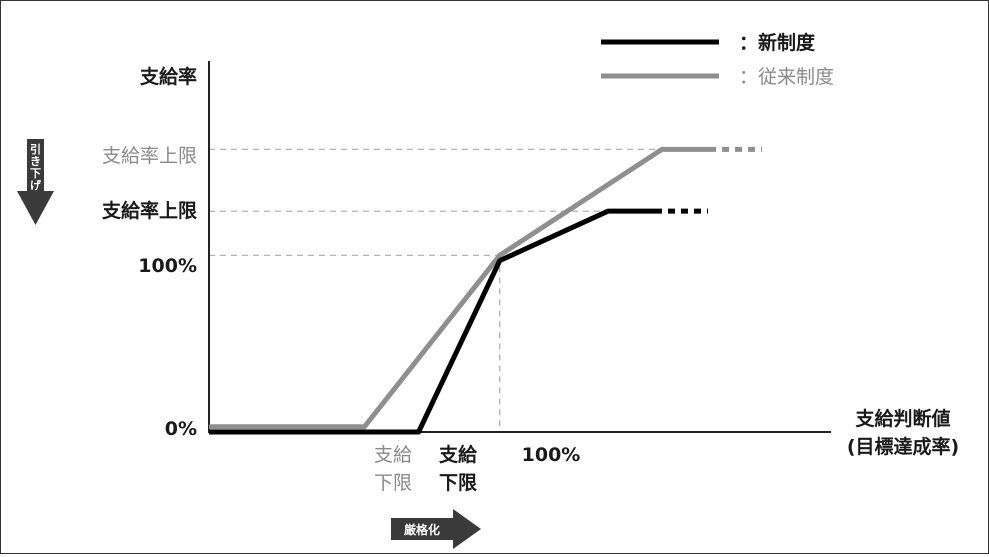 This screenshot has height=557, width=989. I want to click on arrow-head-right, so click(467, 529).